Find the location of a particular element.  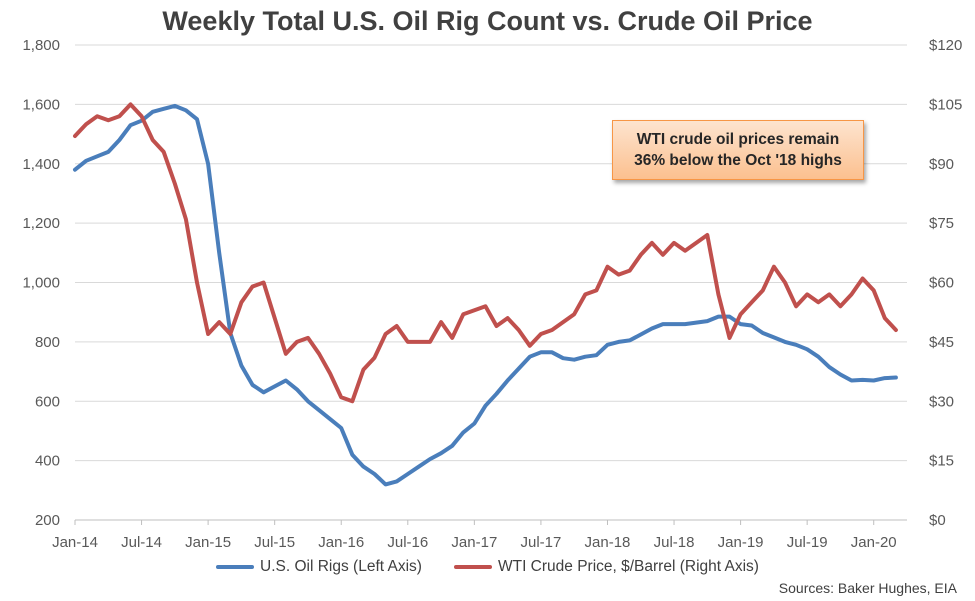

source-note: Sources: Baker Hughes, EIA is located at coordinates (867, 588).